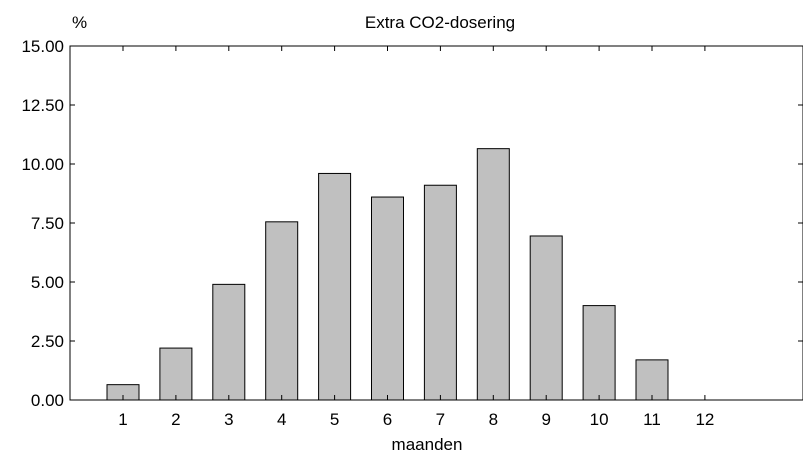  What do you see at coordinates (42, 46) in the screenshot?
I see `y-tick-label: 15.00` at bounding box center [42, 46].